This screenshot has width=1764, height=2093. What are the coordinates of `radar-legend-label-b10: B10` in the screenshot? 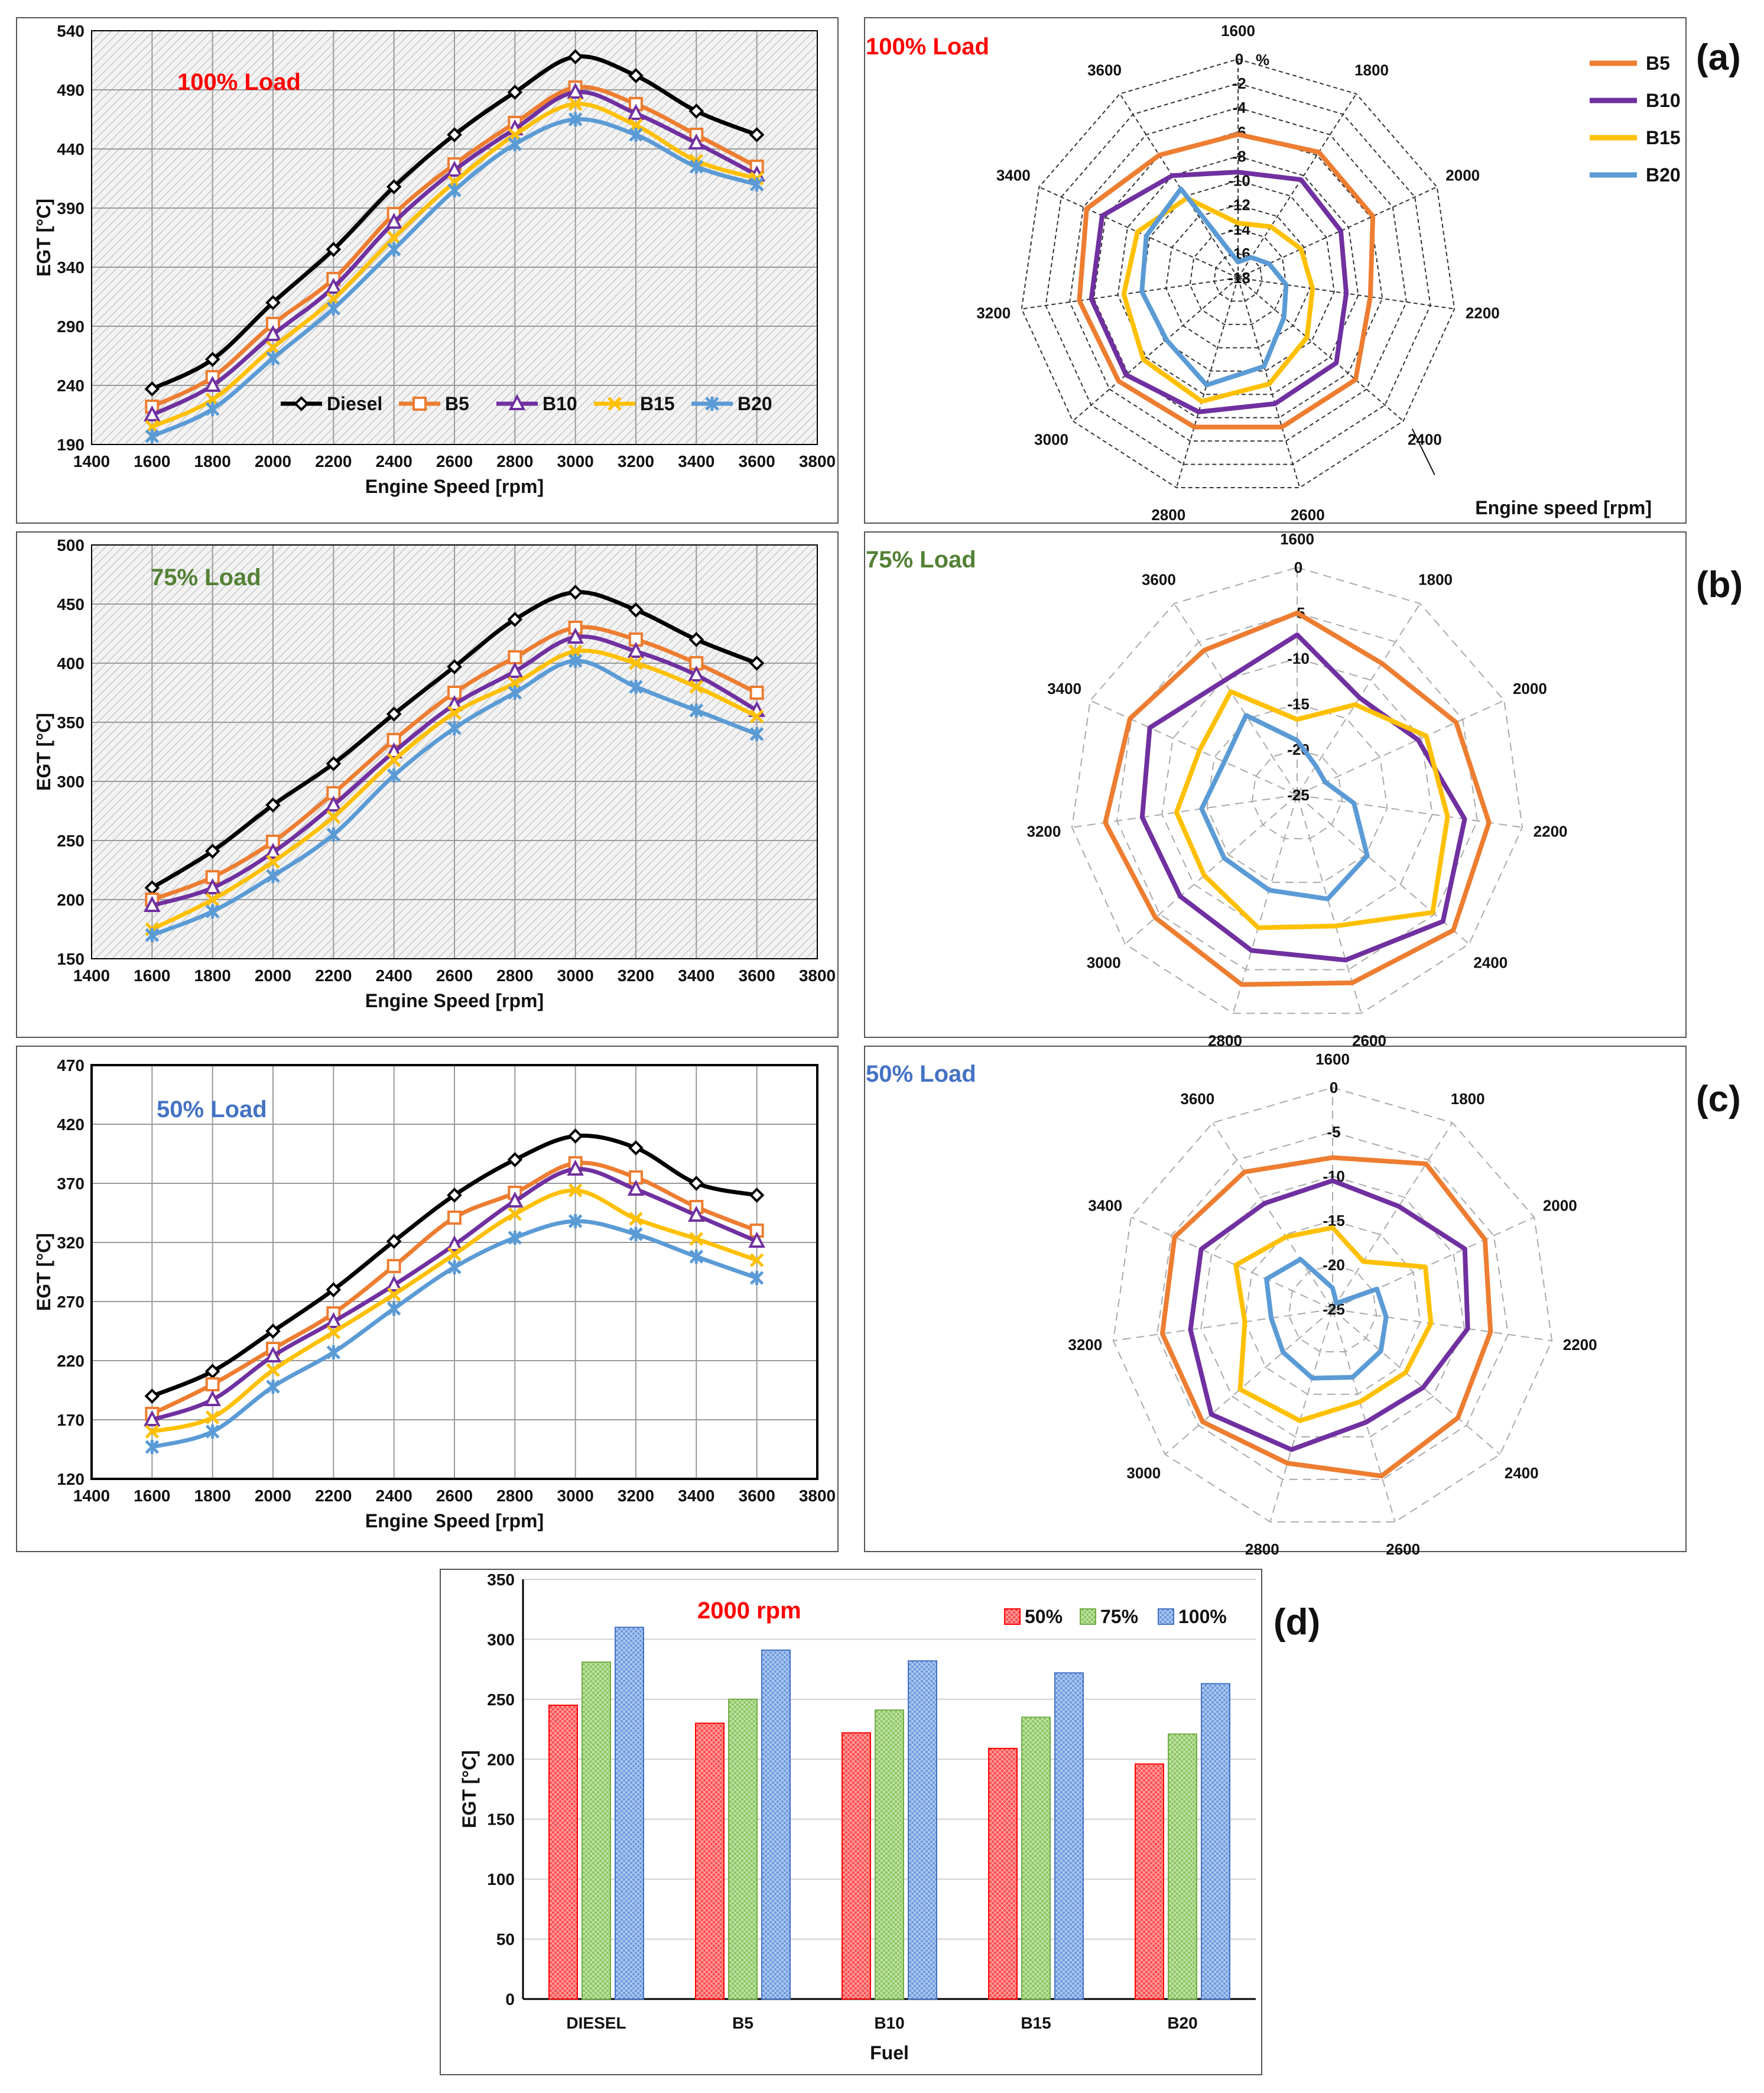 It's located at (1663, 101).